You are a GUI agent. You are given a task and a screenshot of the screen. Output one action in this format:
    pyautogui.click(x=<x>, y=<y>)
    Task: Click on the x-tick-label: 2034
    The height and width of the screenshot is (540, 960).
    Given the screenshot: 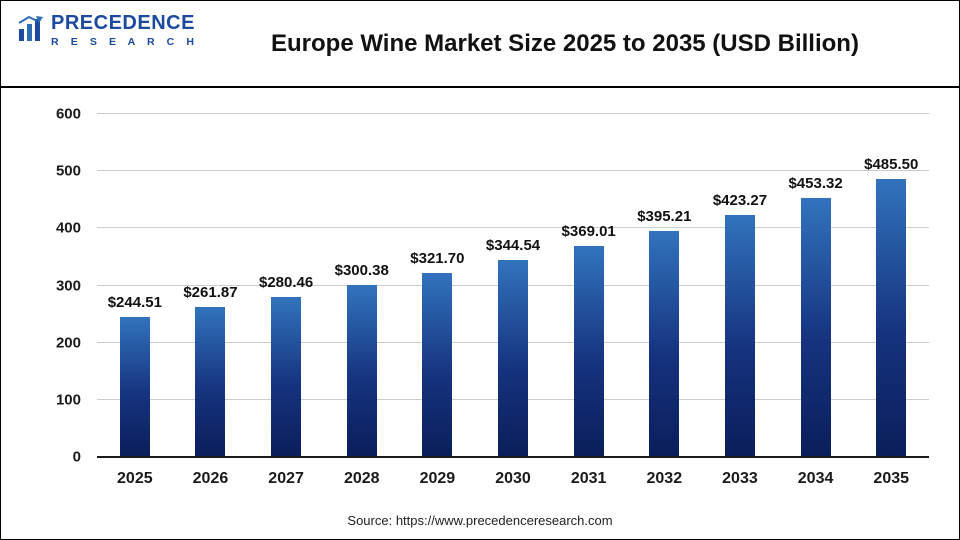 What is the action you would take?
    pyautogui.click(x=815, y=478)
    